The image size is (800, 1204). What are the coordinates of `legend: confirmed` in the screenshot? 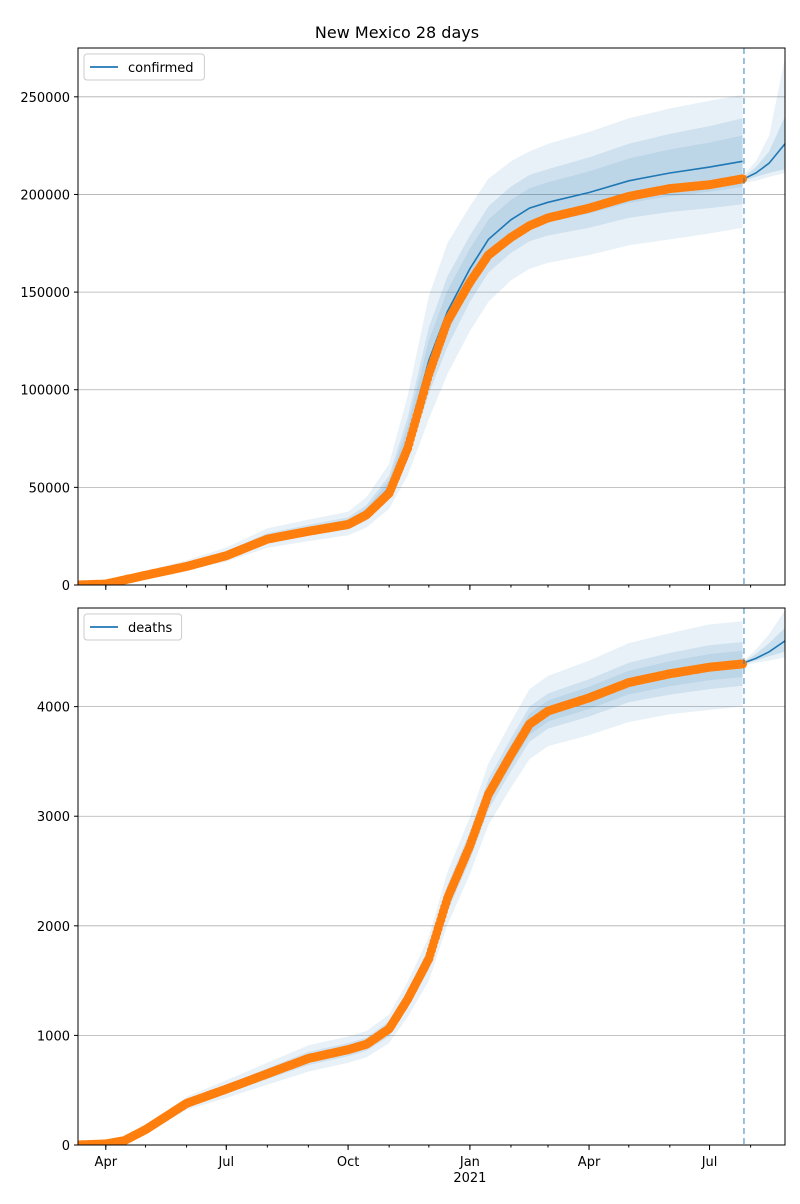 It's located at (144, 67).